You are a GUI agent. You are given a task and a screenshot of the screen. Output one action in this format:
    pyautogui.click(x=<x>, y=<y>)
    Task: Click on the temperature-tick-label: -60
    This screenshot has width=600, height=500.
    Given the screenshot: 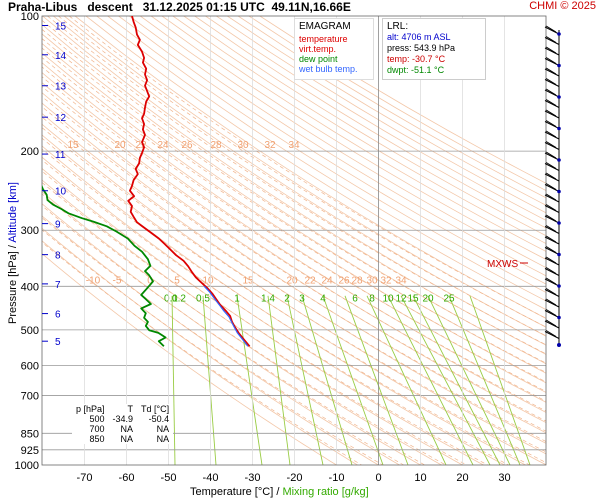 What is the action you would take?
    pyautogui.click(x=127, y=478)
    